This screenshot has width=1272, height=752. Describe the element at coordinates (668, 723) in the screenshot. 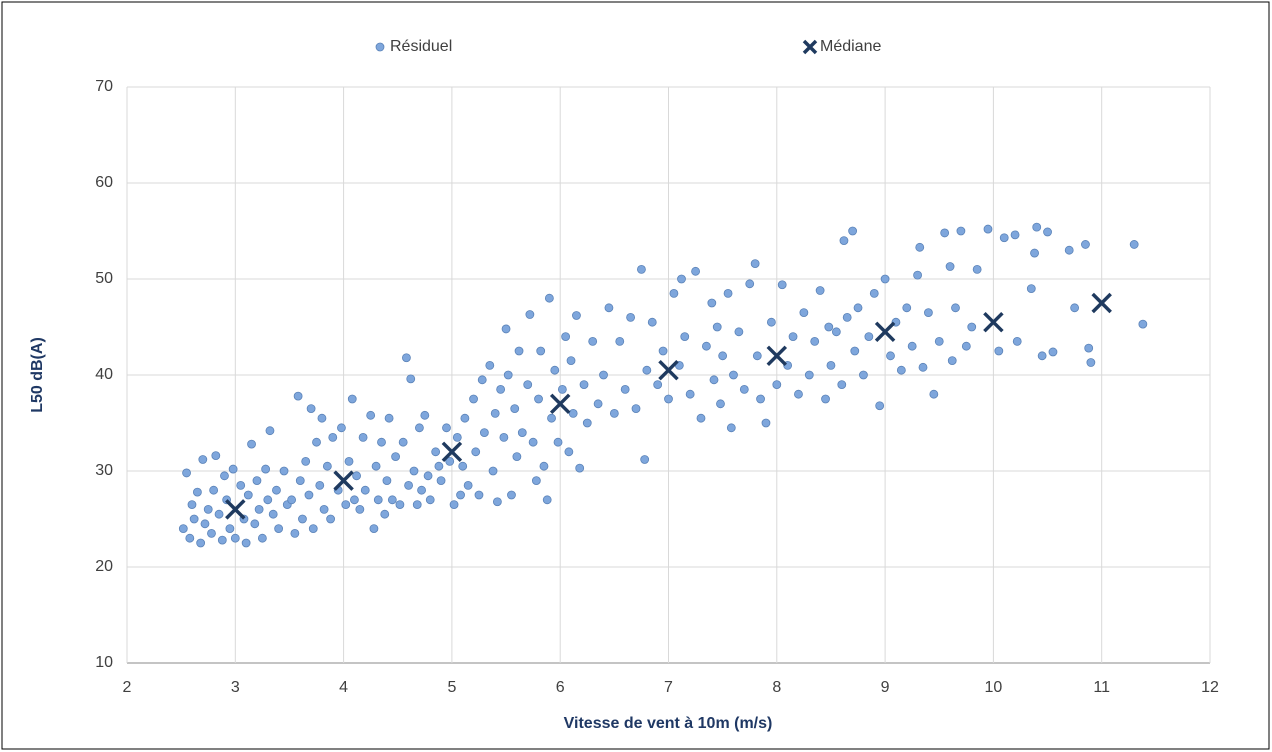

I see `x-axis-title: Vitesse de vent à 10m (m/s)` at that location.